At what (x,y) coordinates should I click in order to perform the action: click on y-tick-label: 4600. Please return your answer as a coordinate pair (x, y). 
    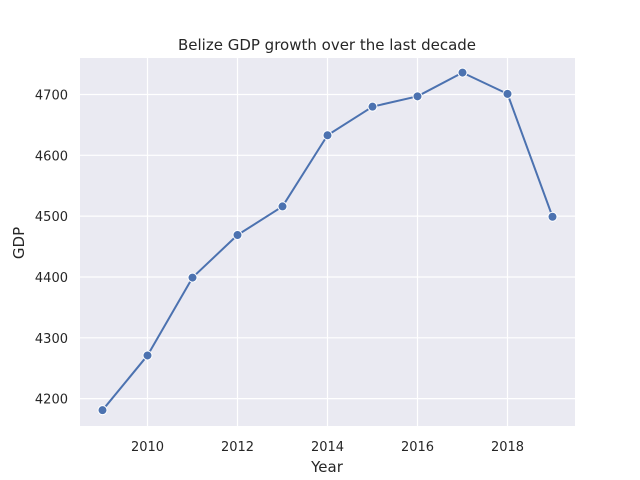
    Looking at the image, I should click on (51, 156).